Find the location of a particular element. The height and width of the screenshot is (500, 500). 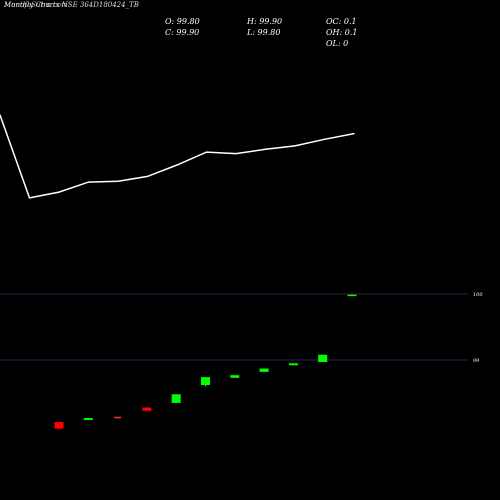

oc-value: OC: 0.1 is located at coordinates (341, 21).